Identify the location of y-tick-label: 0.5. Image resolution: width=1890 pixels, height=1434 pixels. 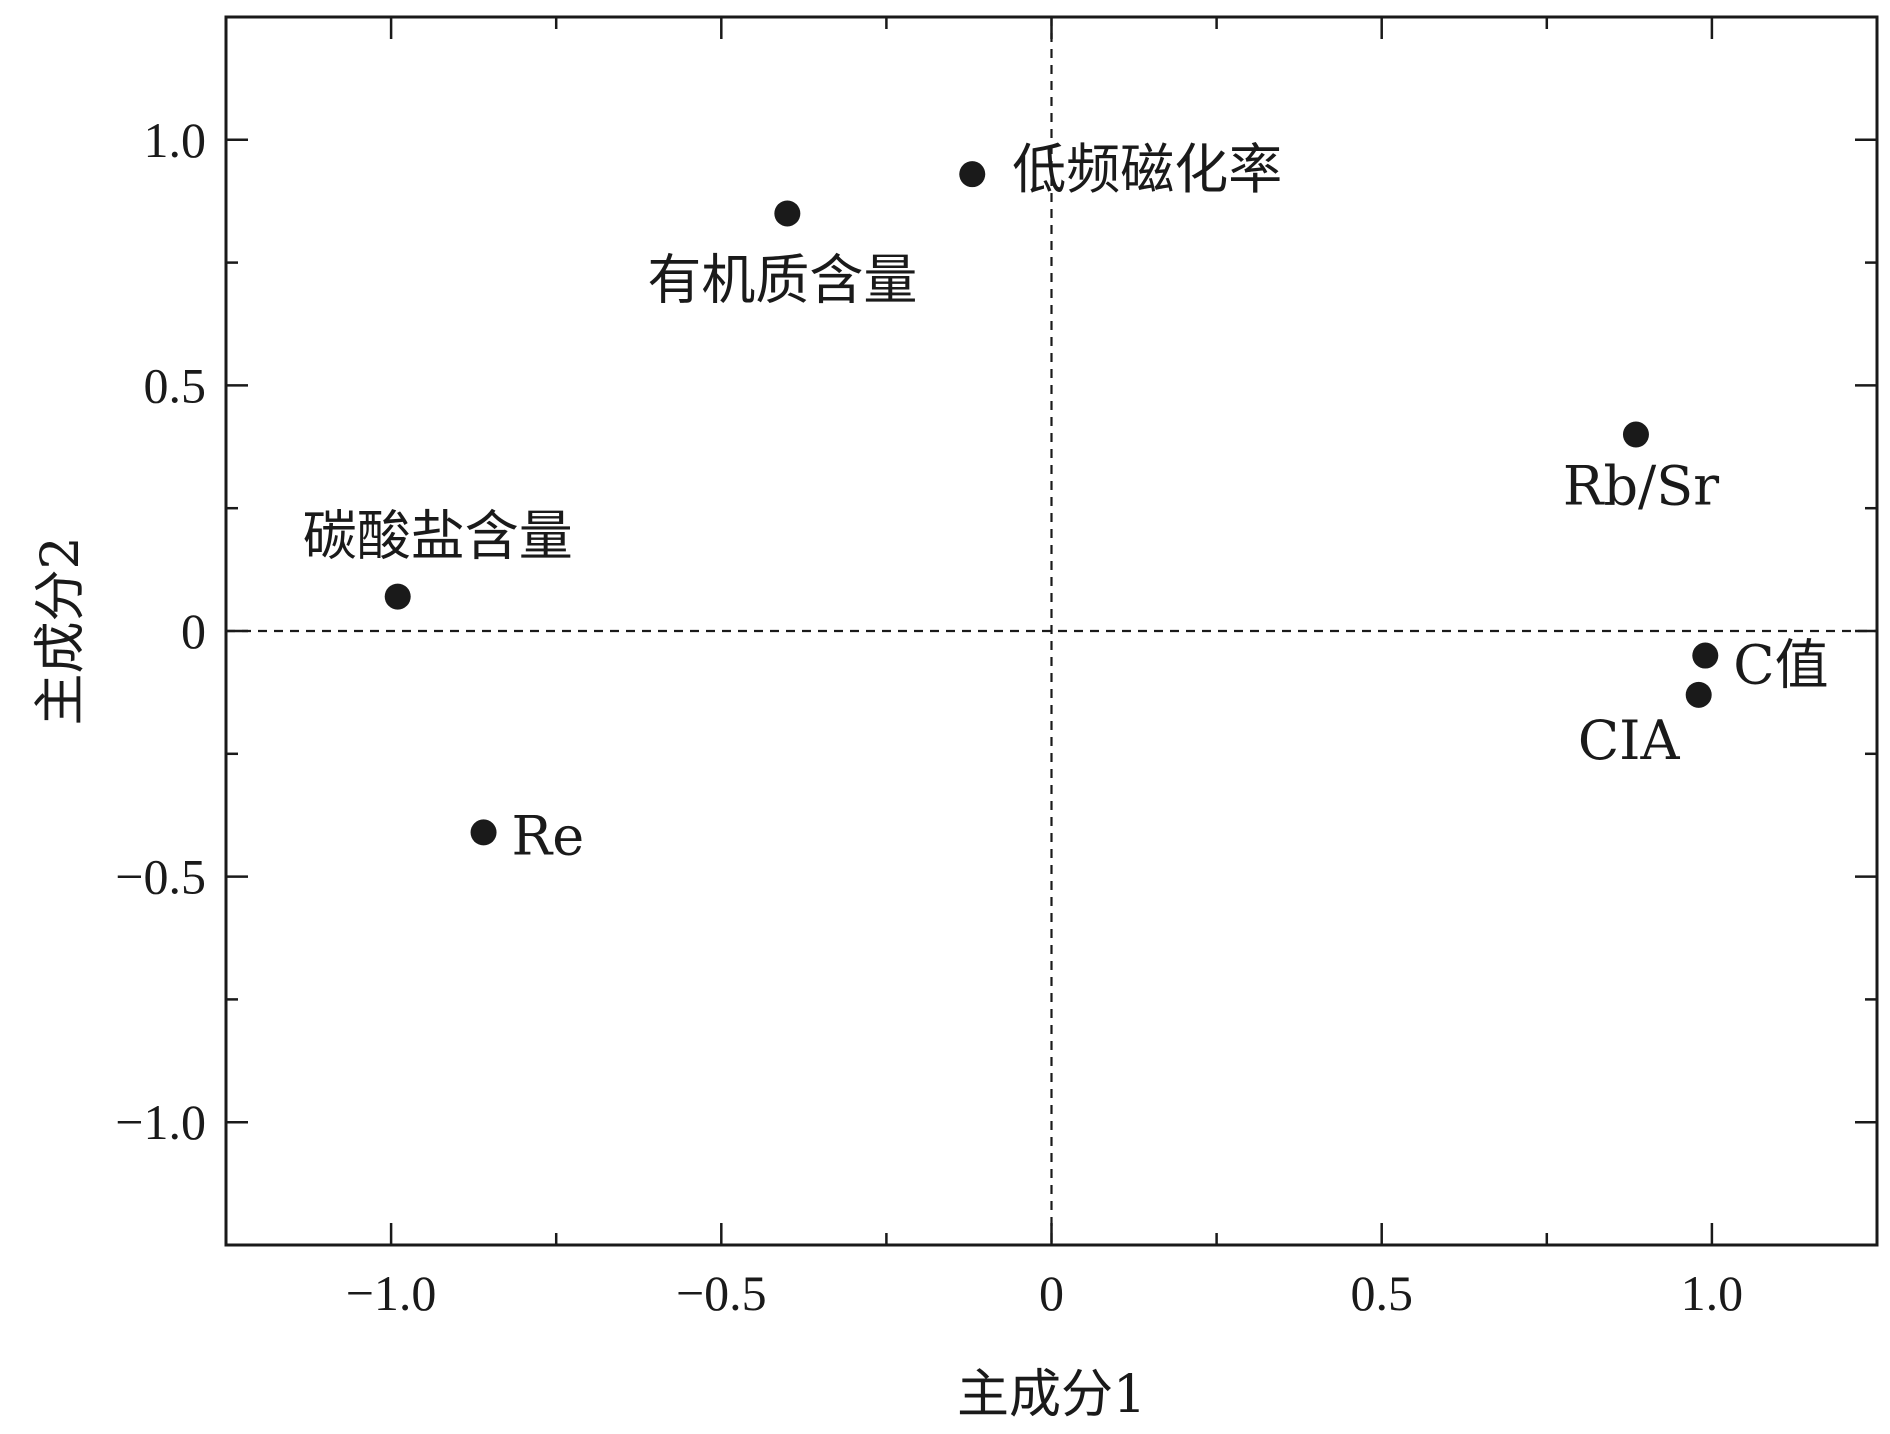
(175, 385).